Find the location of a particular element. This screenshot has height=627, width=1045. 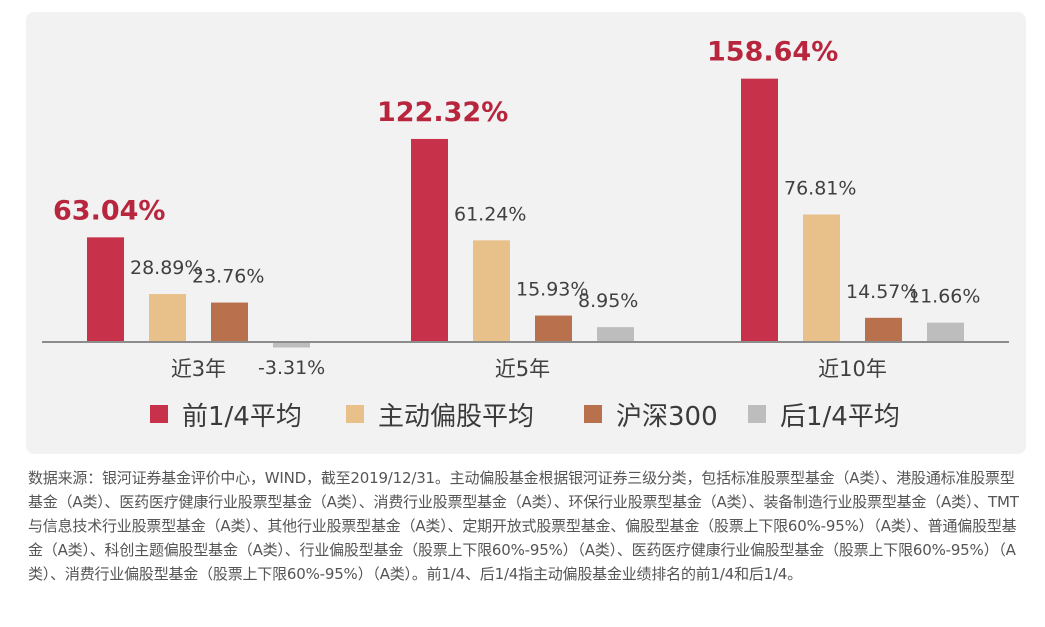

data-label-csi300-10y: 14.57% is located at coordinates (882, 292).